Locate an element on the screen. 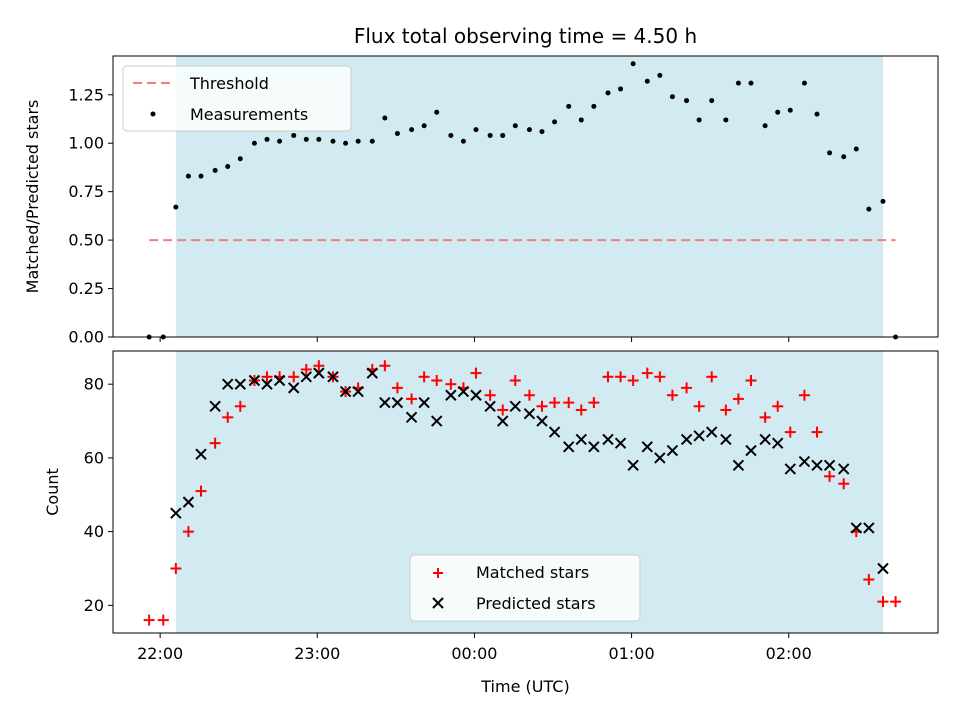  bottom-x-ticks: 22:00 23:00 00:00 01:00 02:00 is located at coordinates (474, 648).